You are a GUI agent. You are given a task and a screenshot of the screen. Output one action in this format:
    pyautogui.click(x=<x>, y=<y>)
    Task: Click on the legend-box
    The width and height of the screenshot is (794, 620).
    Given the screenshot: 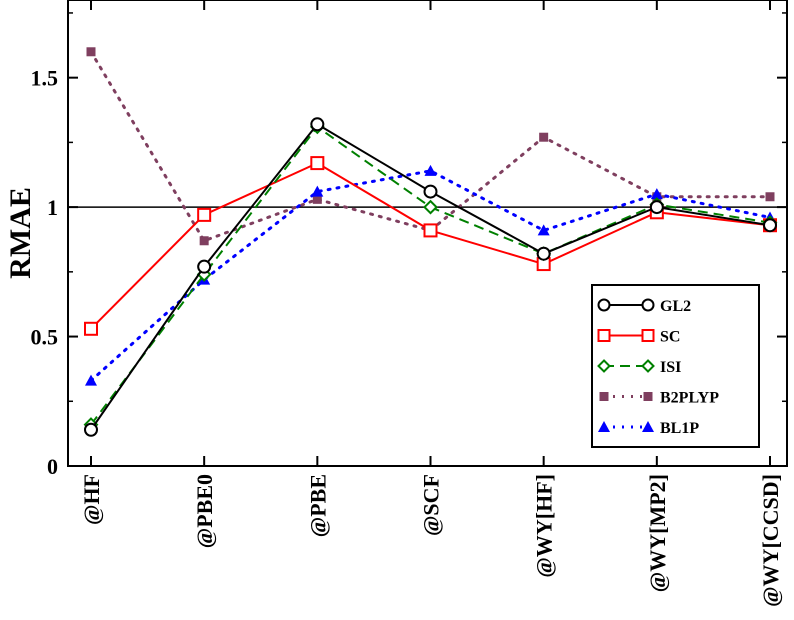 What is the action you would take?
    pyautogui.click(x=675, y=366)
    